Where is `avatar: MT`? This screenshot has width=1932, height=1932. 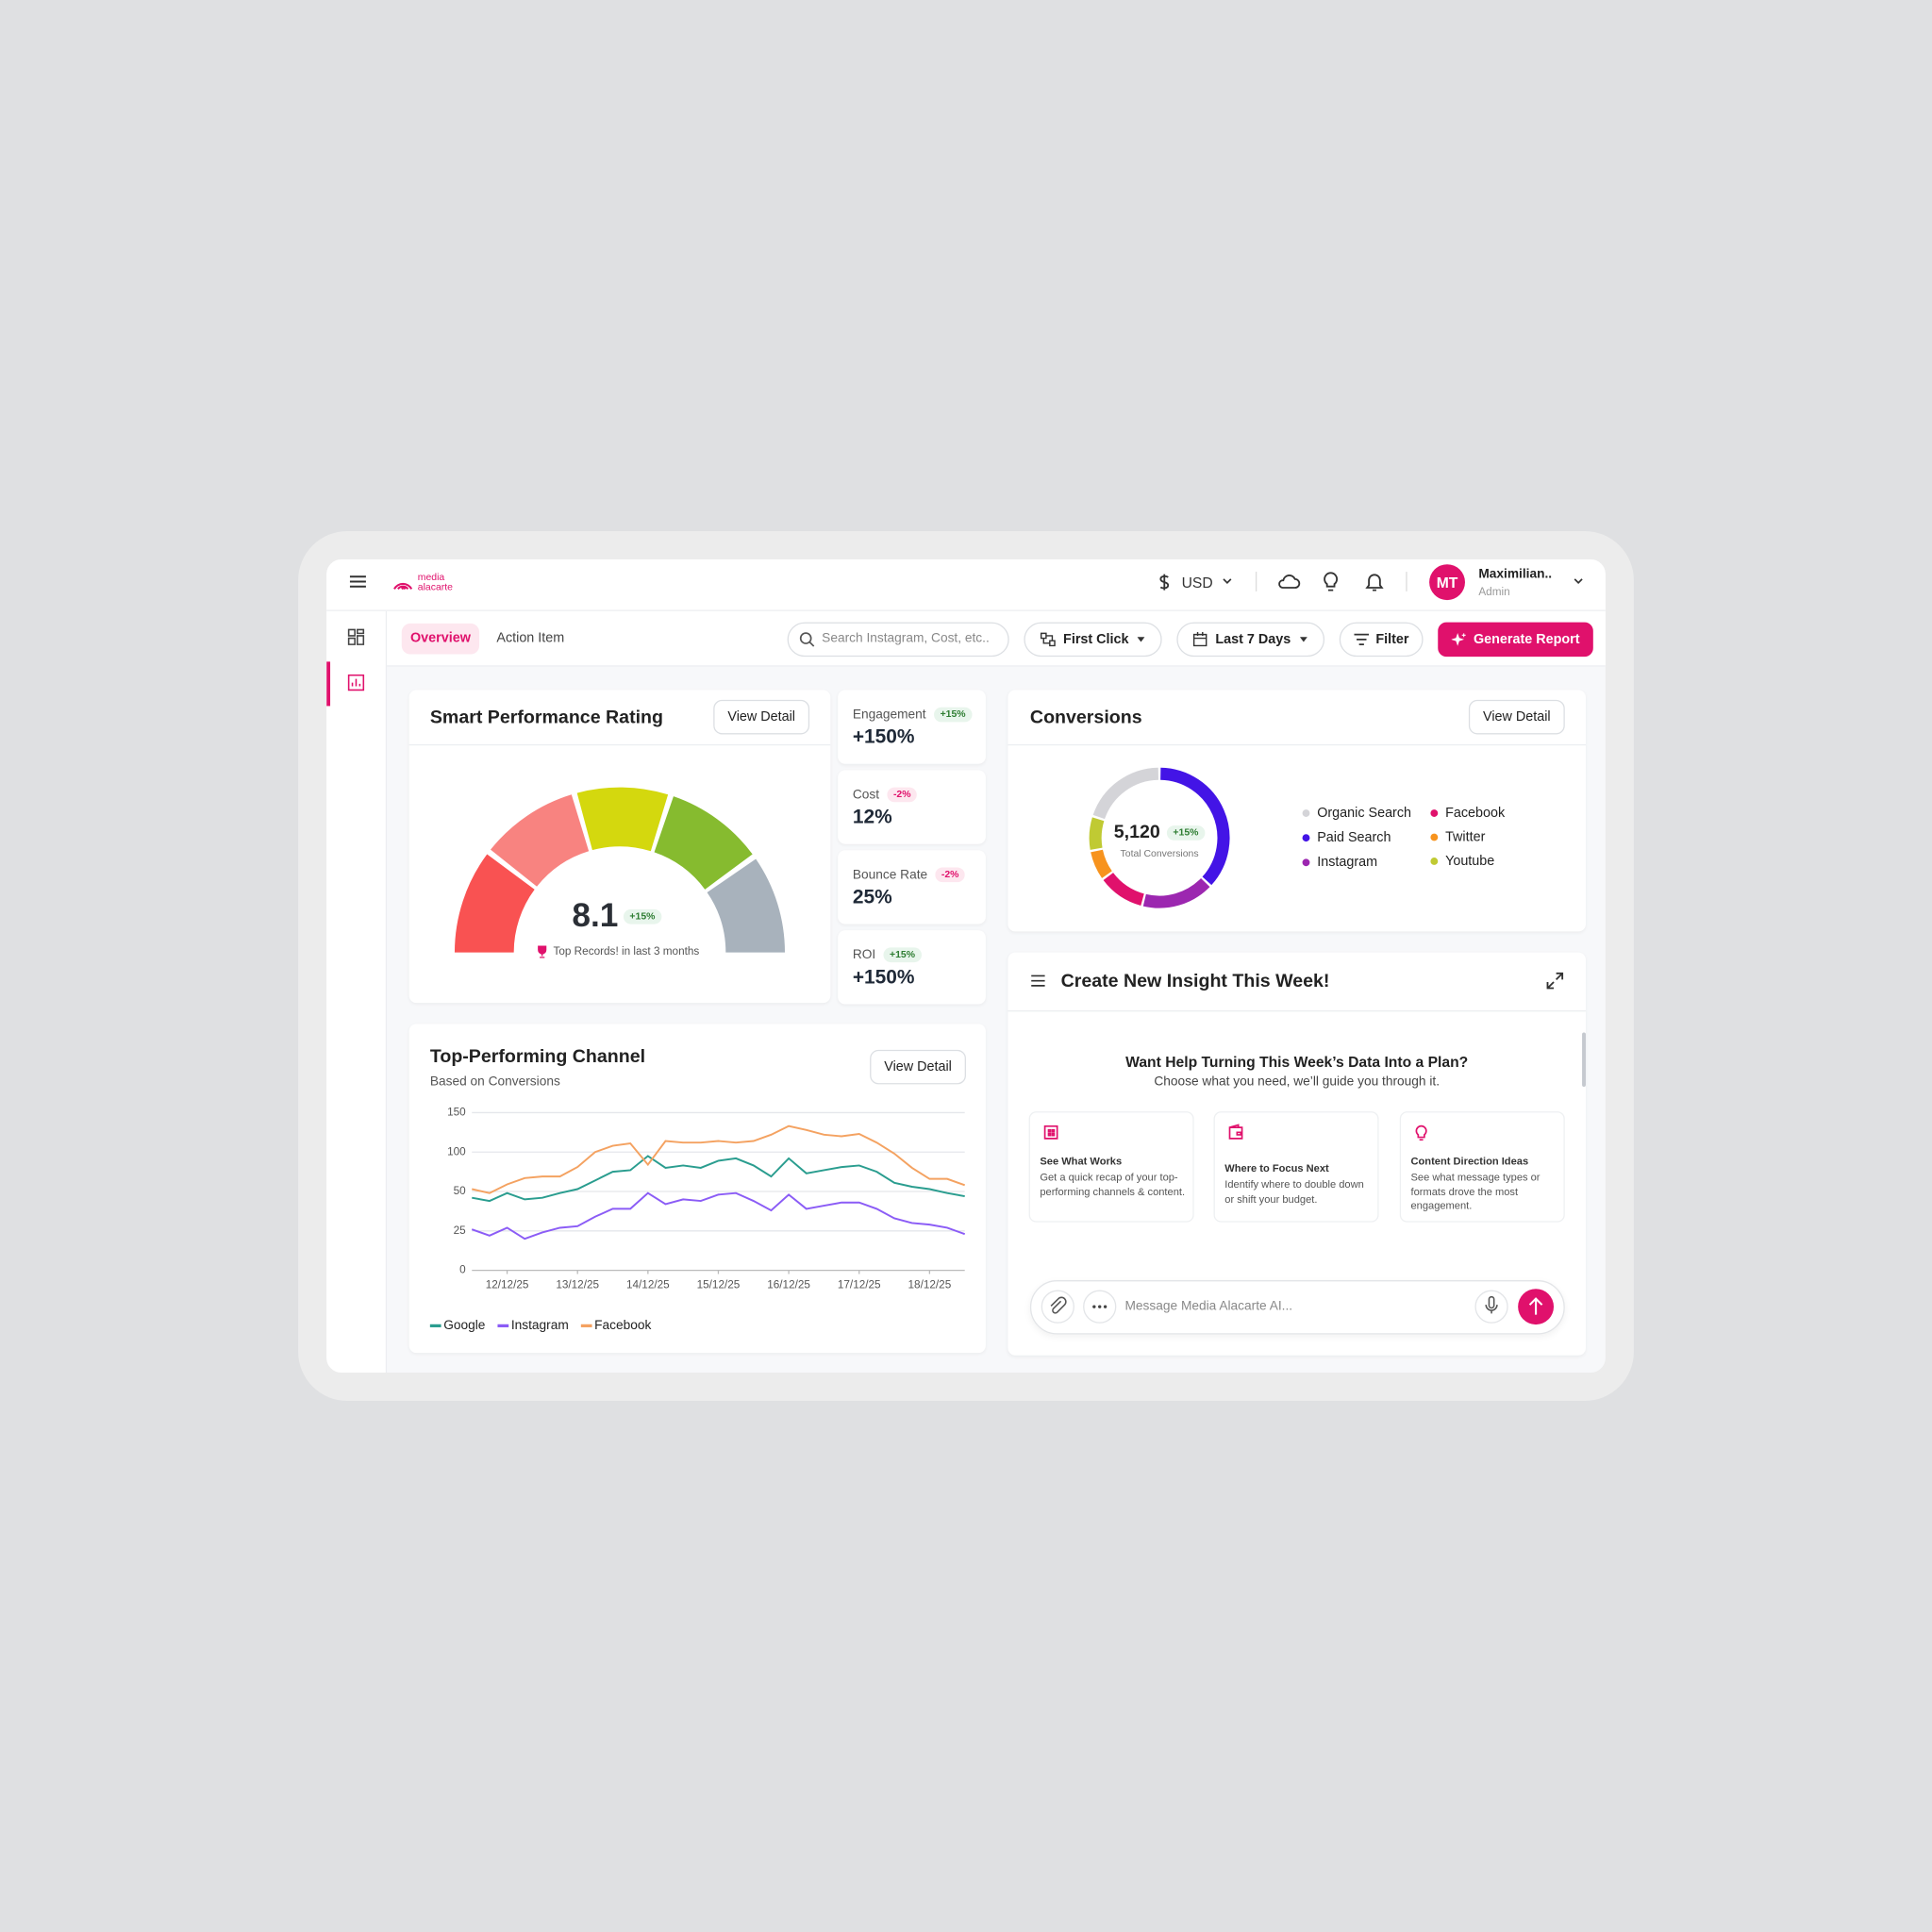 avatar: MT is located at coordinates (1447, 583).